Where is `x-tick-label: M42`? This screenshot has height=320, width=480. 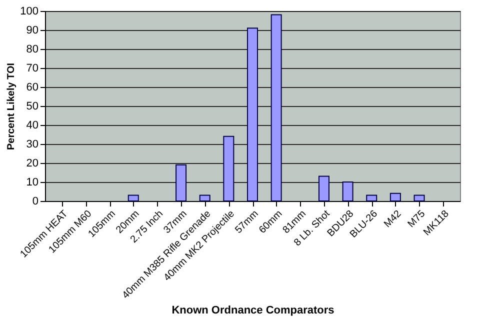
x-tick-label: M42 is located at coordinates (393, 219).